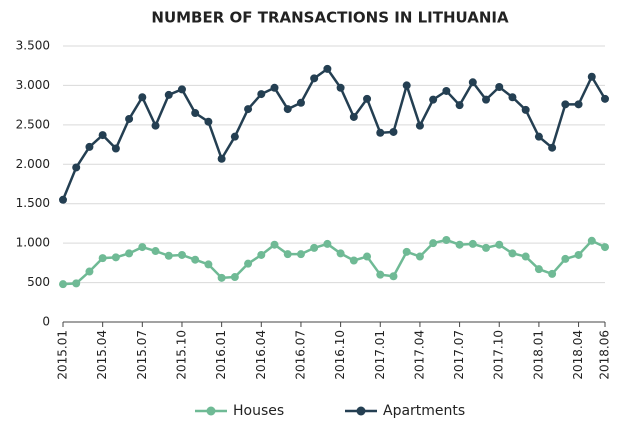  What do you see at coordinates (38, 282) in the screenshot?
I see `y-tick-label: 500` at bounding box center [38, 282].